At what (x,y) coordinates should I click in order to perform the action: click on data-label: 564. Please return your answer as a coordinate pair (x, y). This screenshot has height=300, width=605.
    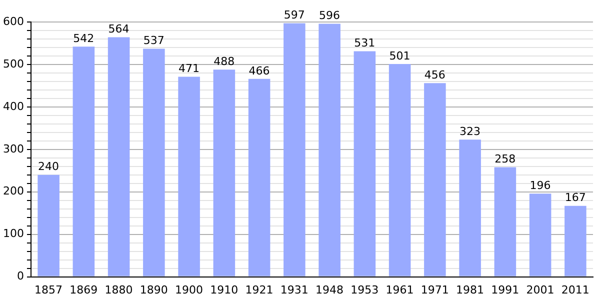
    Looking at the image, I should click on (119, 29).